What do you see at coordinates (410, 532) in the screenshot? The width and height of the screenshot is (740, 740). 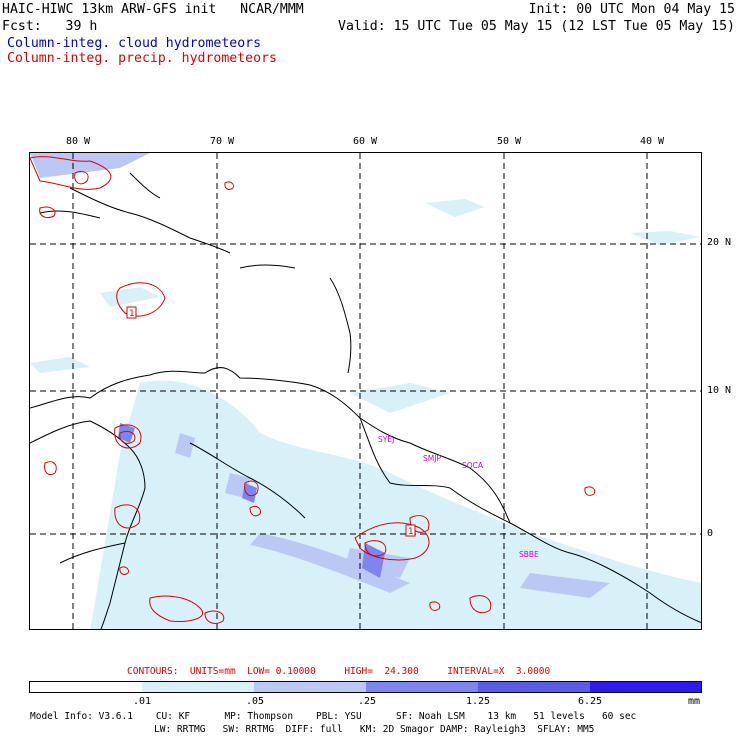 I see `contour-label-2: 1` at bounding box center [410, 532].